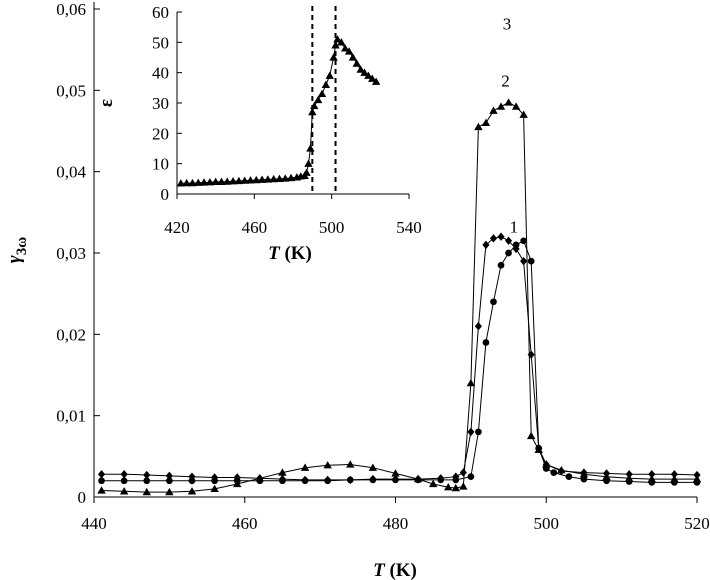  What do you see at coordinates (160, 133) in the screenshot?
I see `inset-y-tick-label: 20` at bounding box center [160, 133].